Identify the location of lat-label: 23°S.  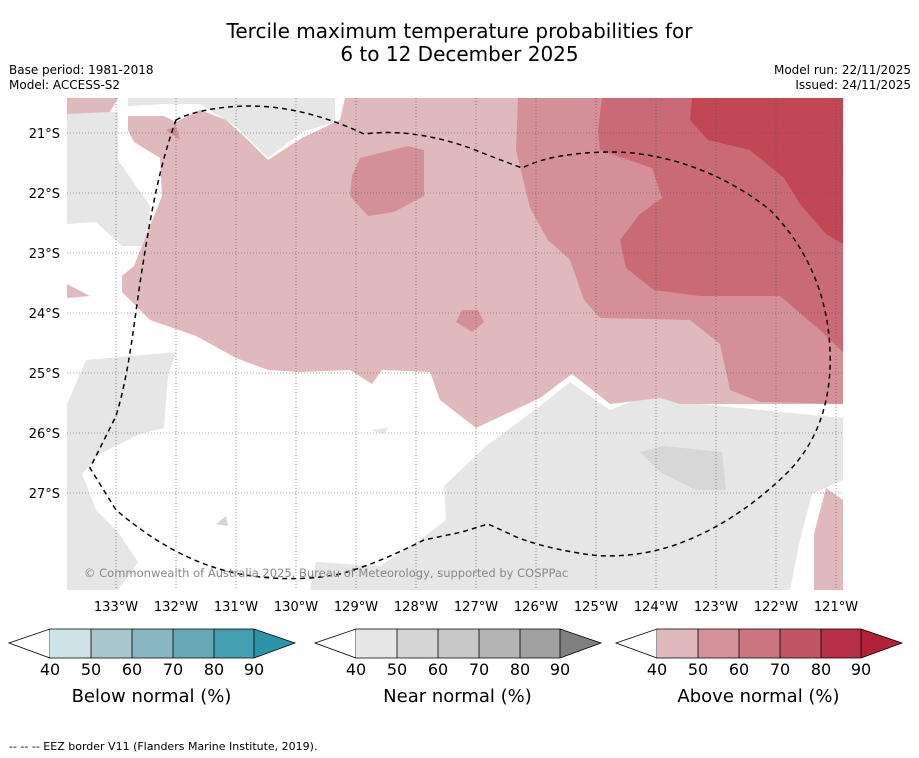
(44, 254).